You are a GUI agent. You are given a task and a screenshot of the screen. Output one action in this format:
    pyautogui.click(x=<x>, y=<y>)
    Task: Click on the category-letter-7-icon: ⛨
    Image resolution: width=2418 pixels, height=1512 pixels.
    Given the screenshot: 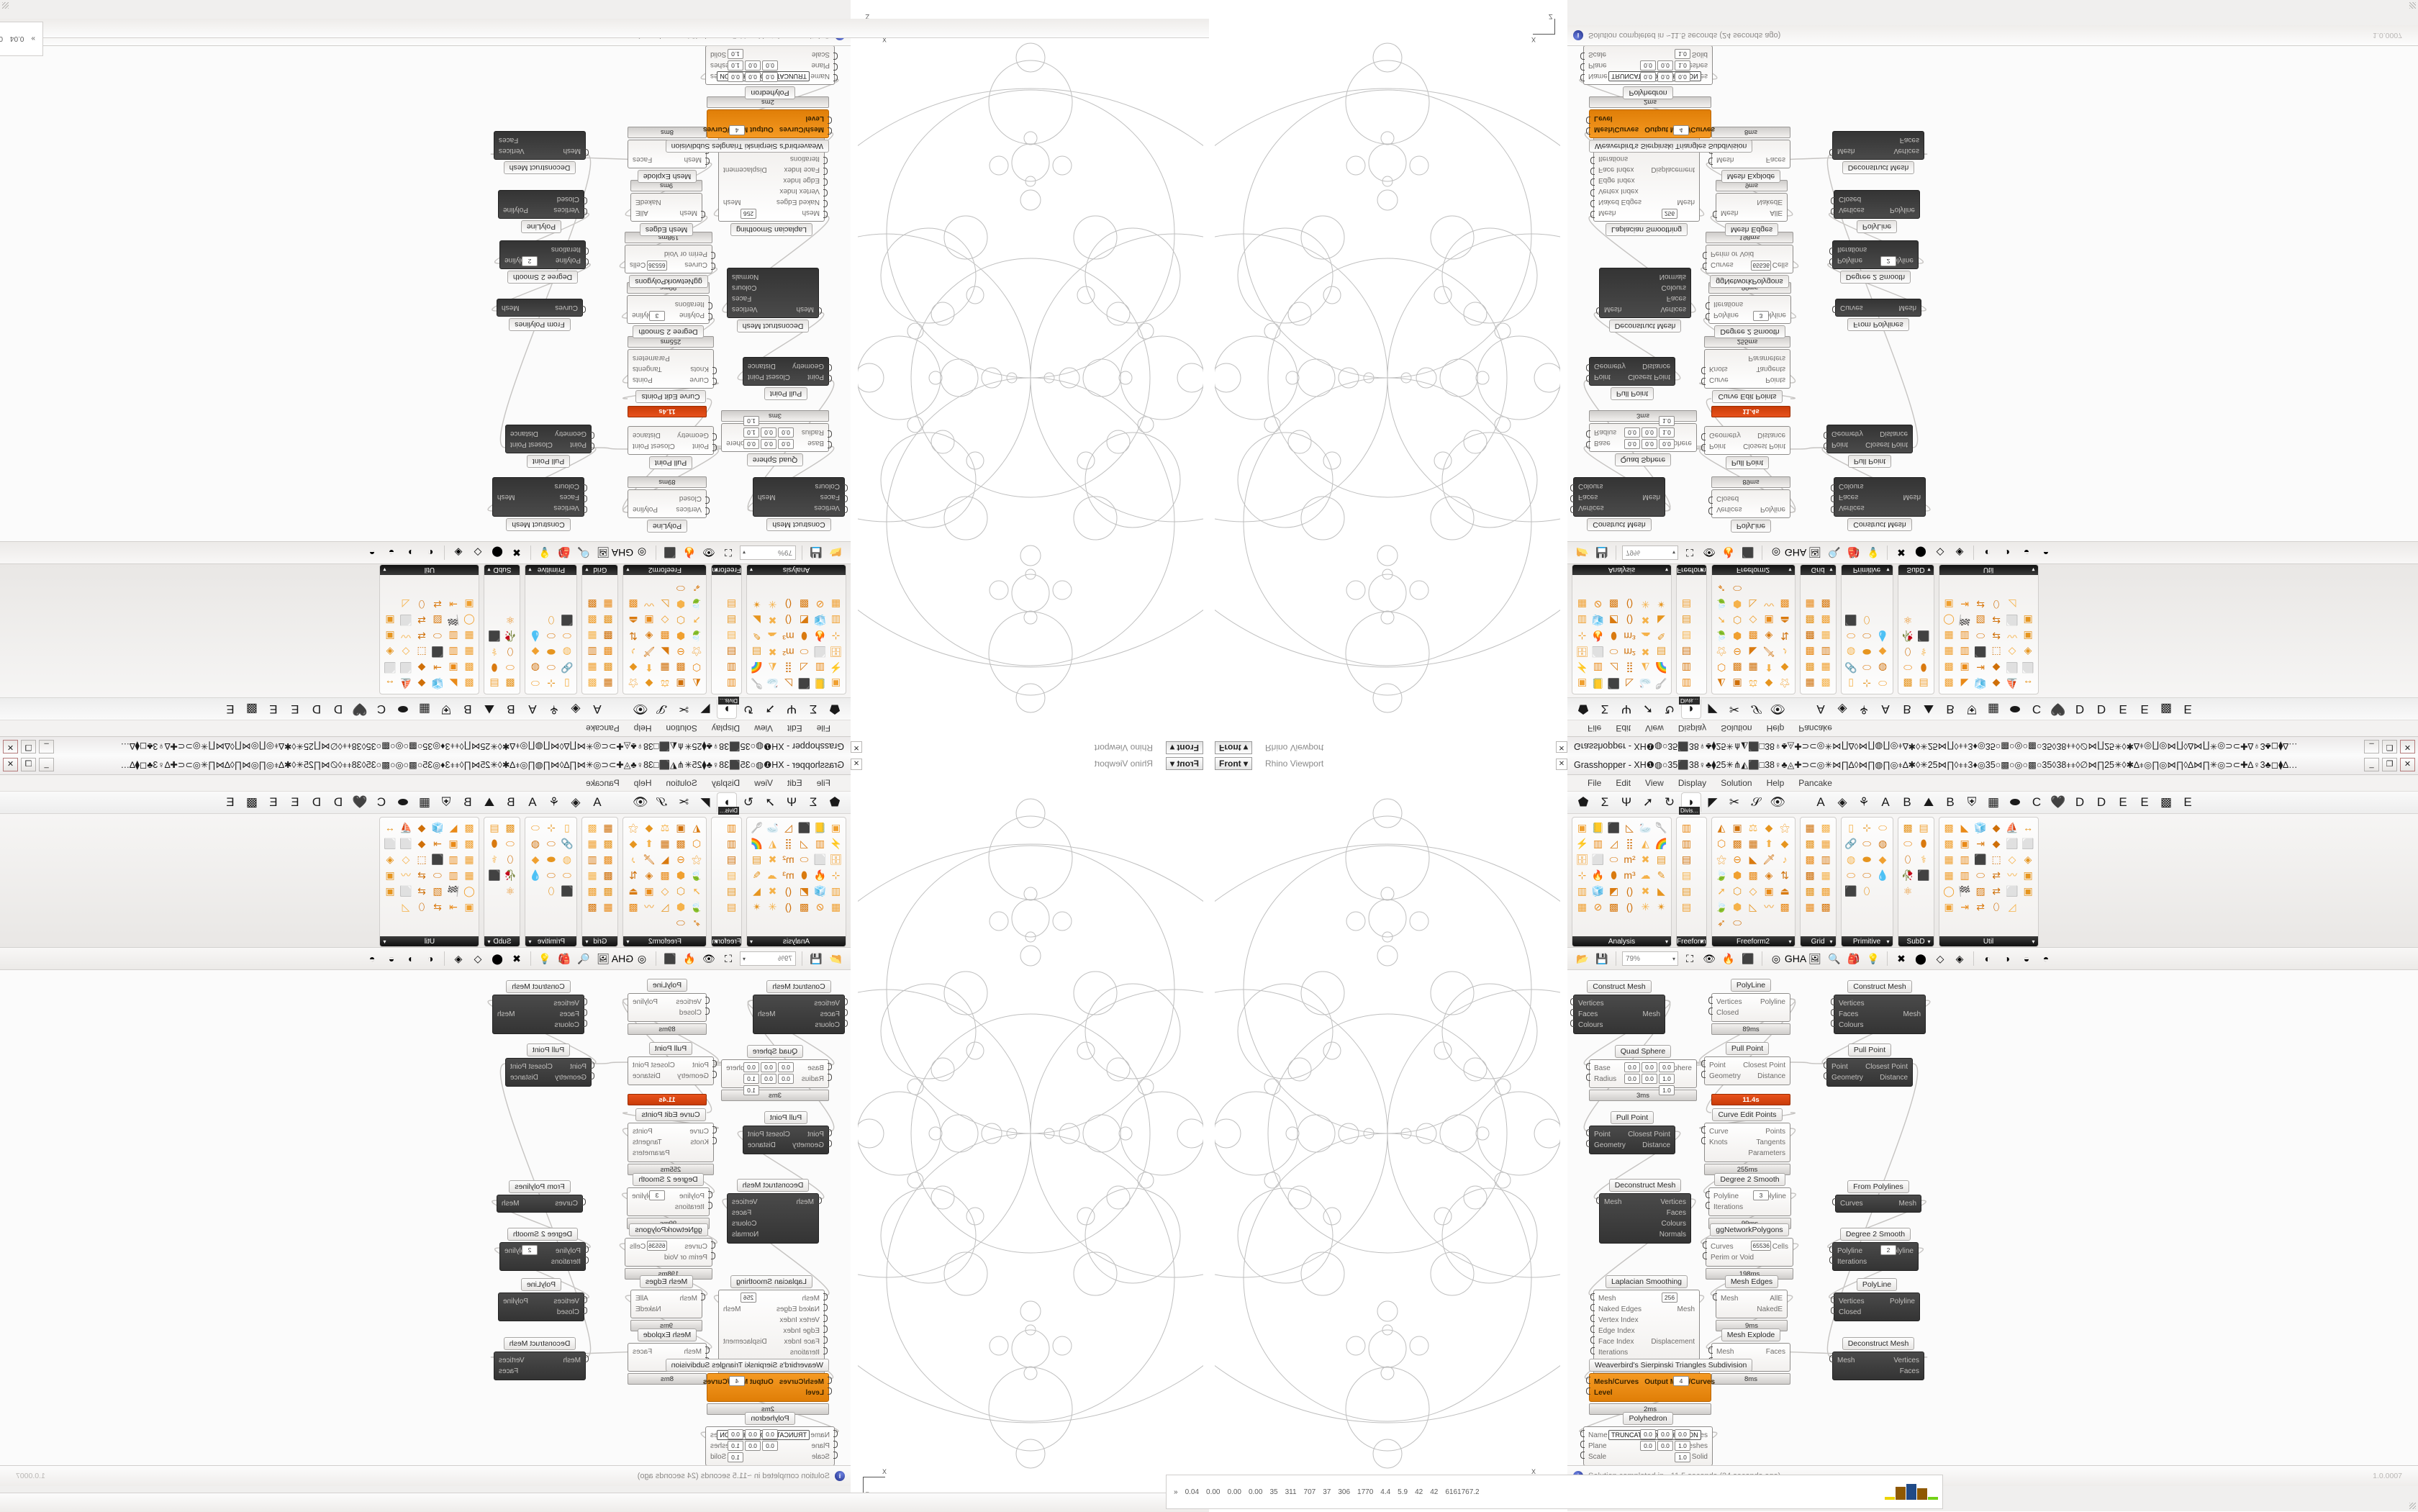 What is the action you would take?
    pyautogui.click(x=1972, y=709)
    